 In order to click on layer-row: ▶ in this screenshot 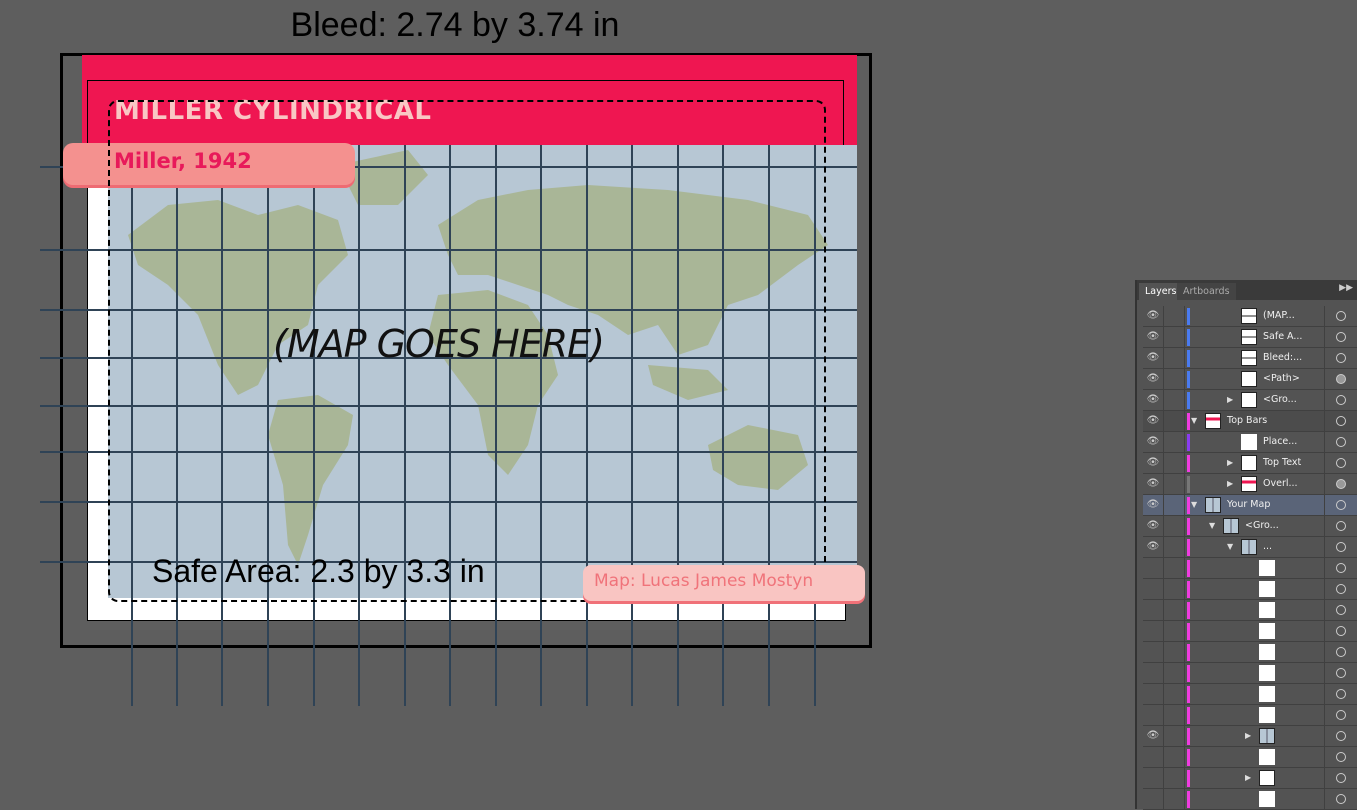, I will do `click(1250, 778)`.